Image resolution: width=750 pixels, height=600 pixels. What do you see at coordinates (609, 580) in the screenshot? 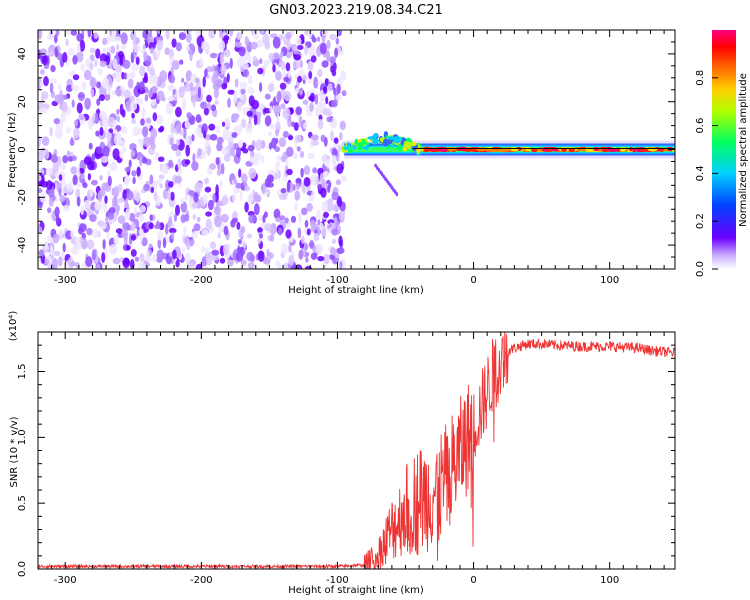
I see `x-tick-label: 100` at bounding box center [609, 580].